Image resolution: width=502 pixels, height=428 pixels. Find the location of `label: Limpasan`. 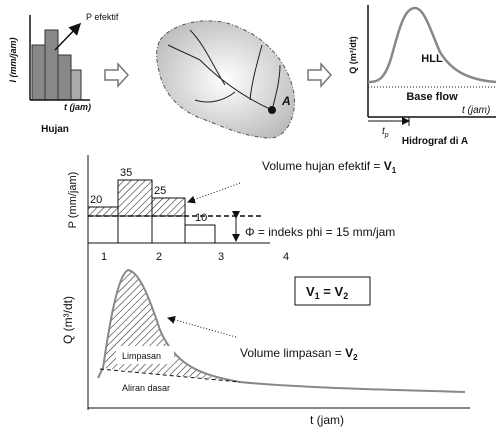

label: Limpasan is located at coordinates (141, 356).